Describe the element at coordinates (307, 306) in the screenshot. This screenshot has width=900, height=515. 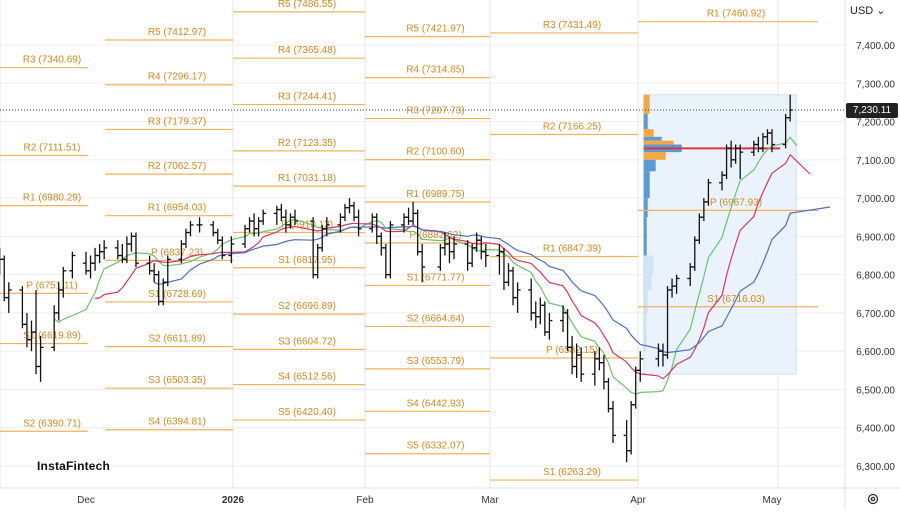
I see `pivot-label: S2 (6696.89)` at that location.